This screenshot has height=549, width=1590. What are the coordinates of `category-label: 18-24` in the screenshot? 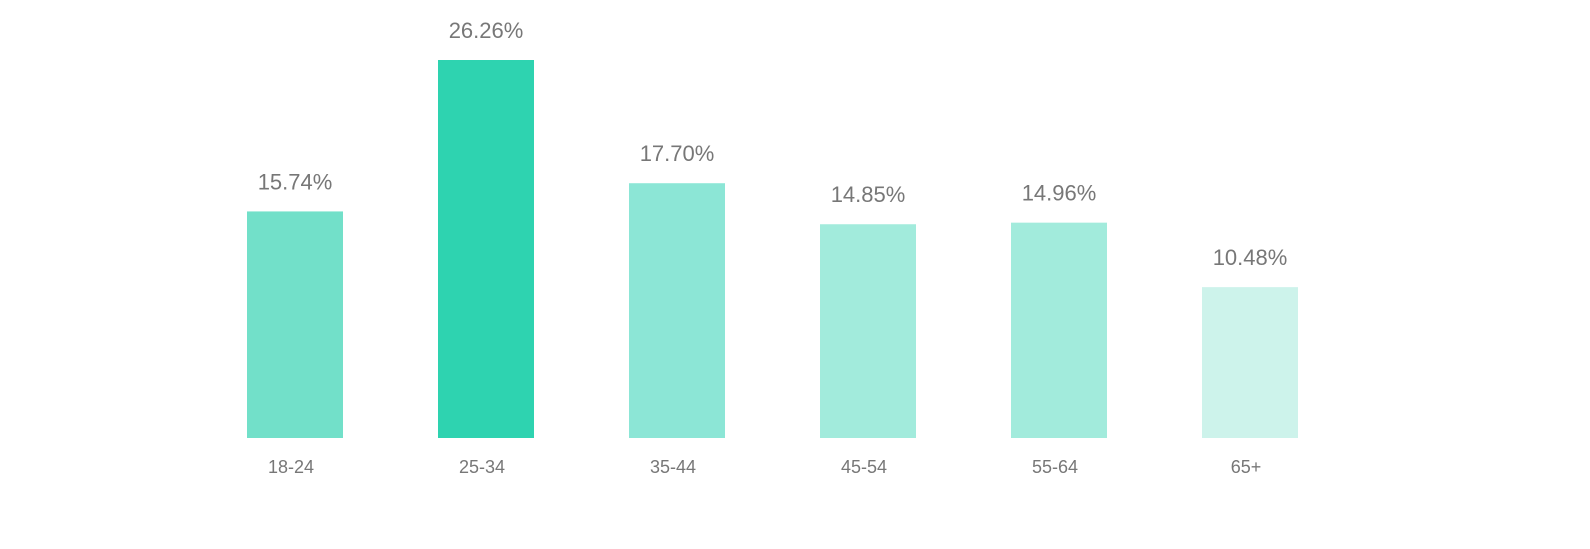 It's located at (291, 467).